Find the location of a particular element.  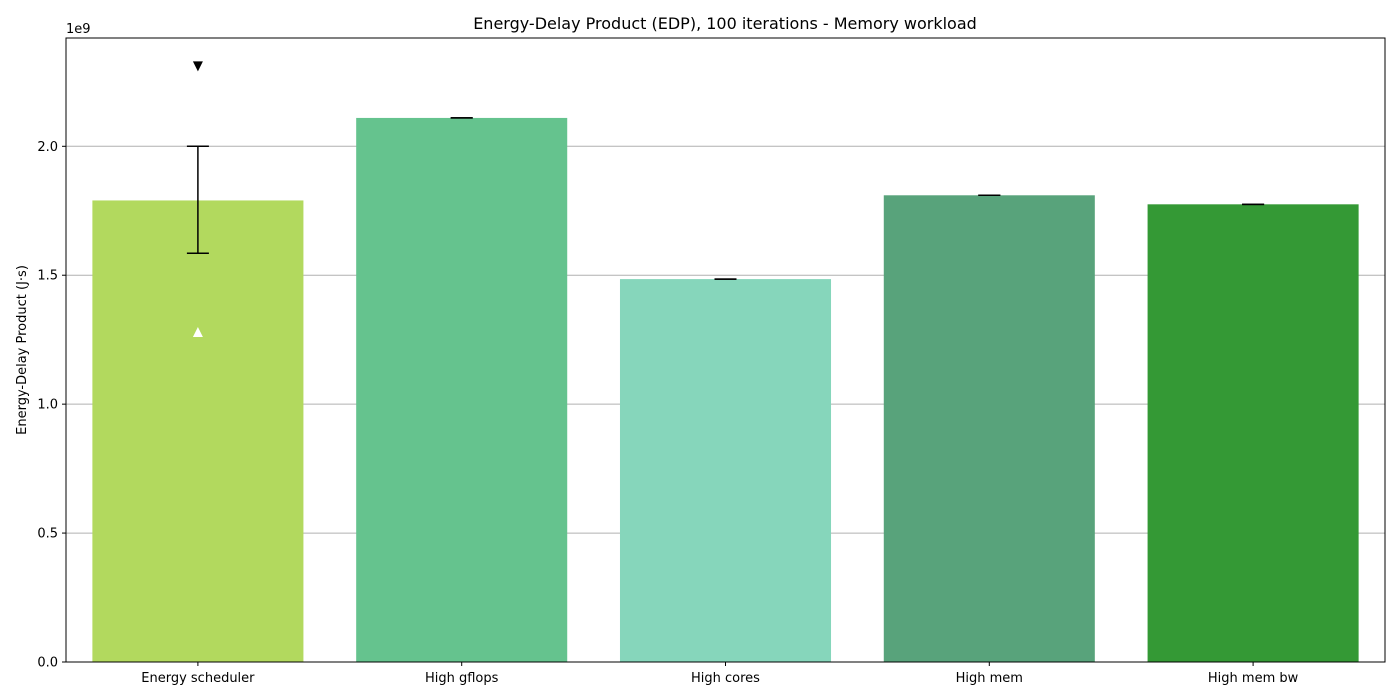

y-axis-ticks: 0.0 0.5 1.0 1.5 2.0 is located at coordinates (51, 405).